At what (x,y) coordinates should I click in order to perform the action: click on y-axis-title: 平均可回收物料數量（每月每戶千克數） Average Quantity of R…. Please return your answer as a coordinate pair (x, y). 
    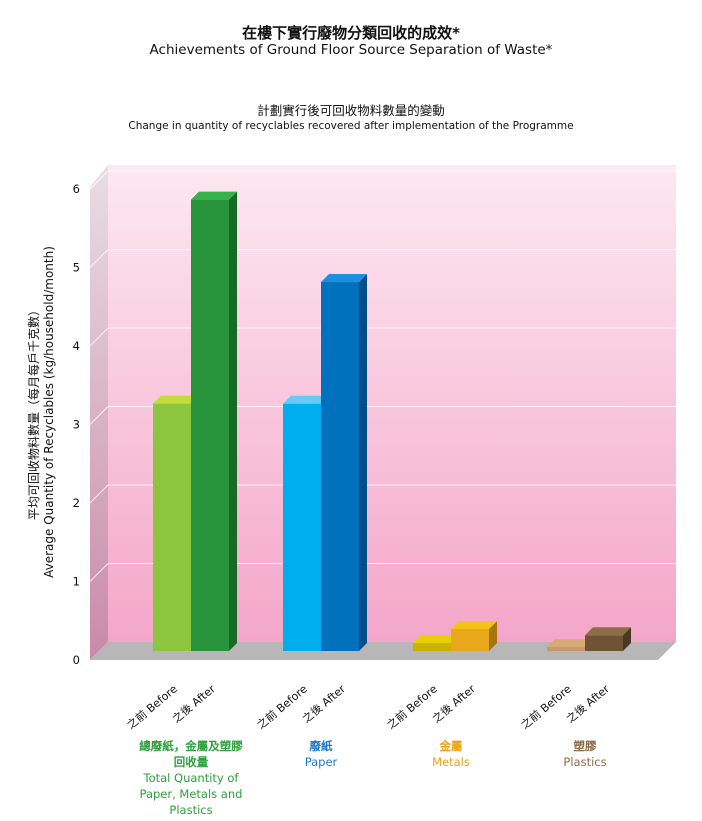
    Looking at the image, I should click on (41, 412).